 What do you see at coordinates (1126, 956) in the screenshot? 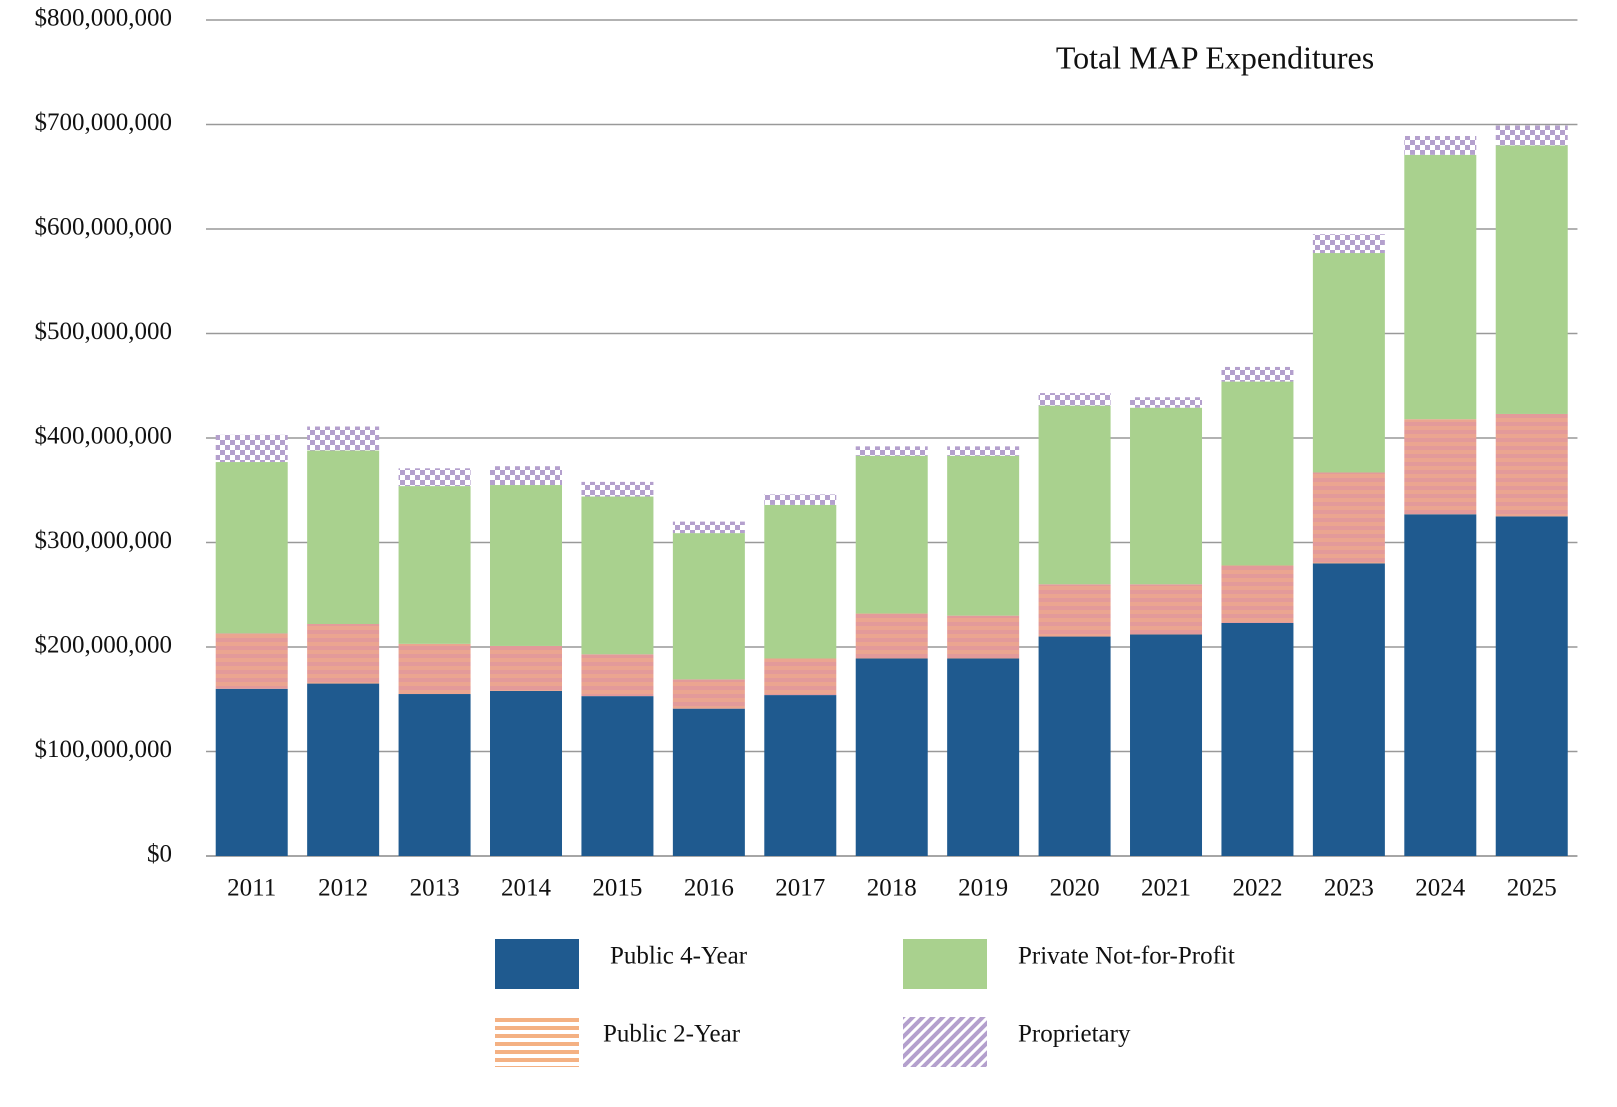
I see `legend-label: Private Not-for-Profit` at bounding box center [1126, 956].